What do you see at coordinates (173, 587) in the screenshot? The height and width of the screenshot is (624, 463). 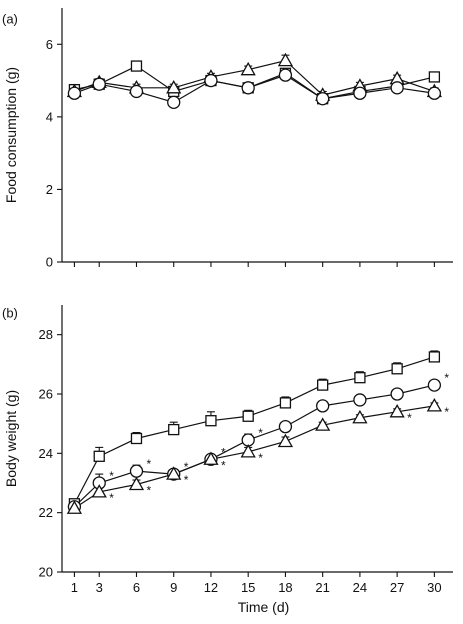 I see `x-tick-label: 9` at bounding box center [173, 587].